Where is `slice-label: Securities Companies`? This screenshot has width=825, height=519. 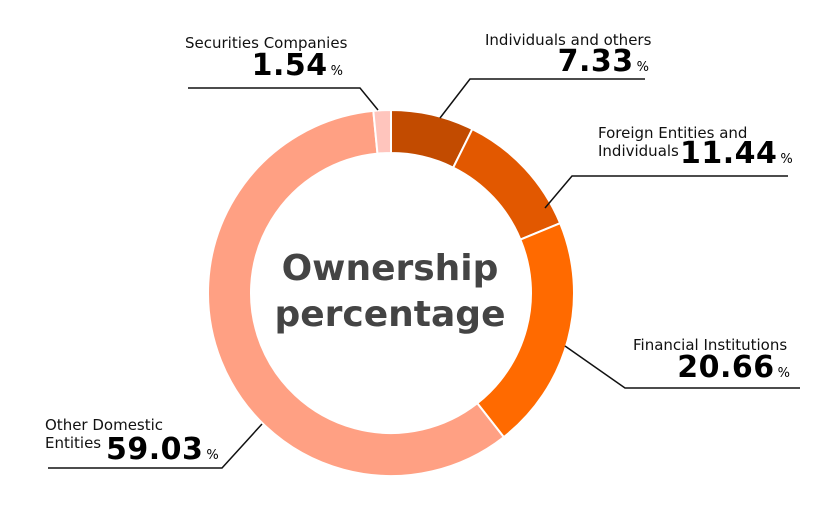
slice-label: Securities Companies is located at coordinates (266, 43).